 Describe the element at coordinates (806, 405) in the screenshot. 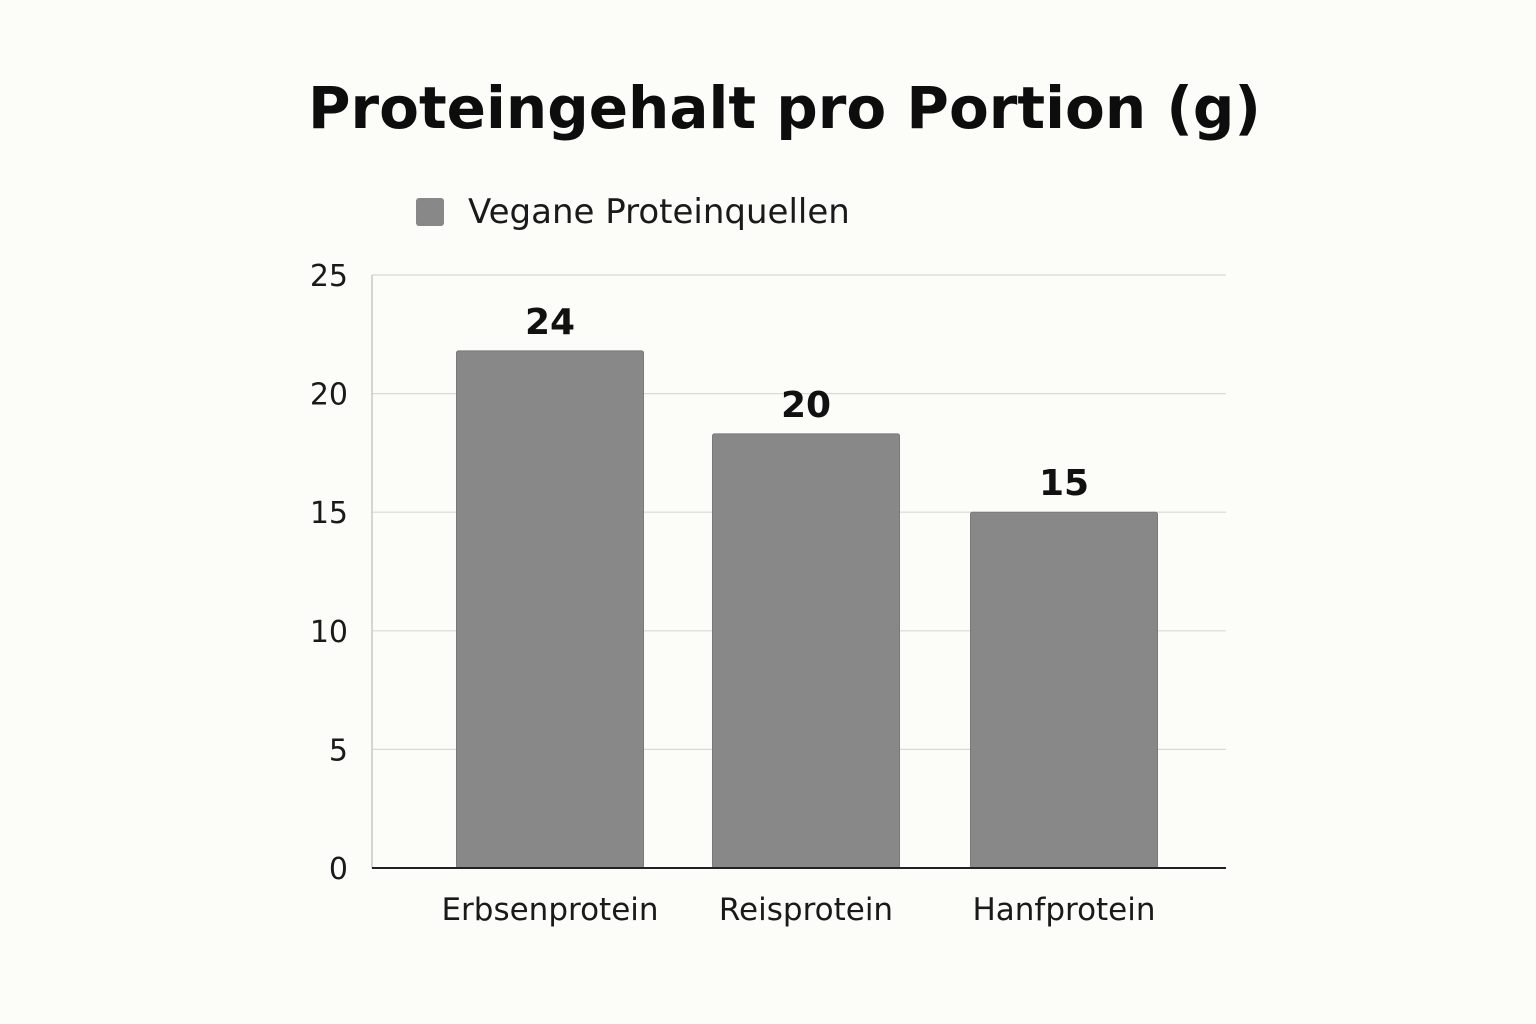

I see `data-label: 20` at that location.